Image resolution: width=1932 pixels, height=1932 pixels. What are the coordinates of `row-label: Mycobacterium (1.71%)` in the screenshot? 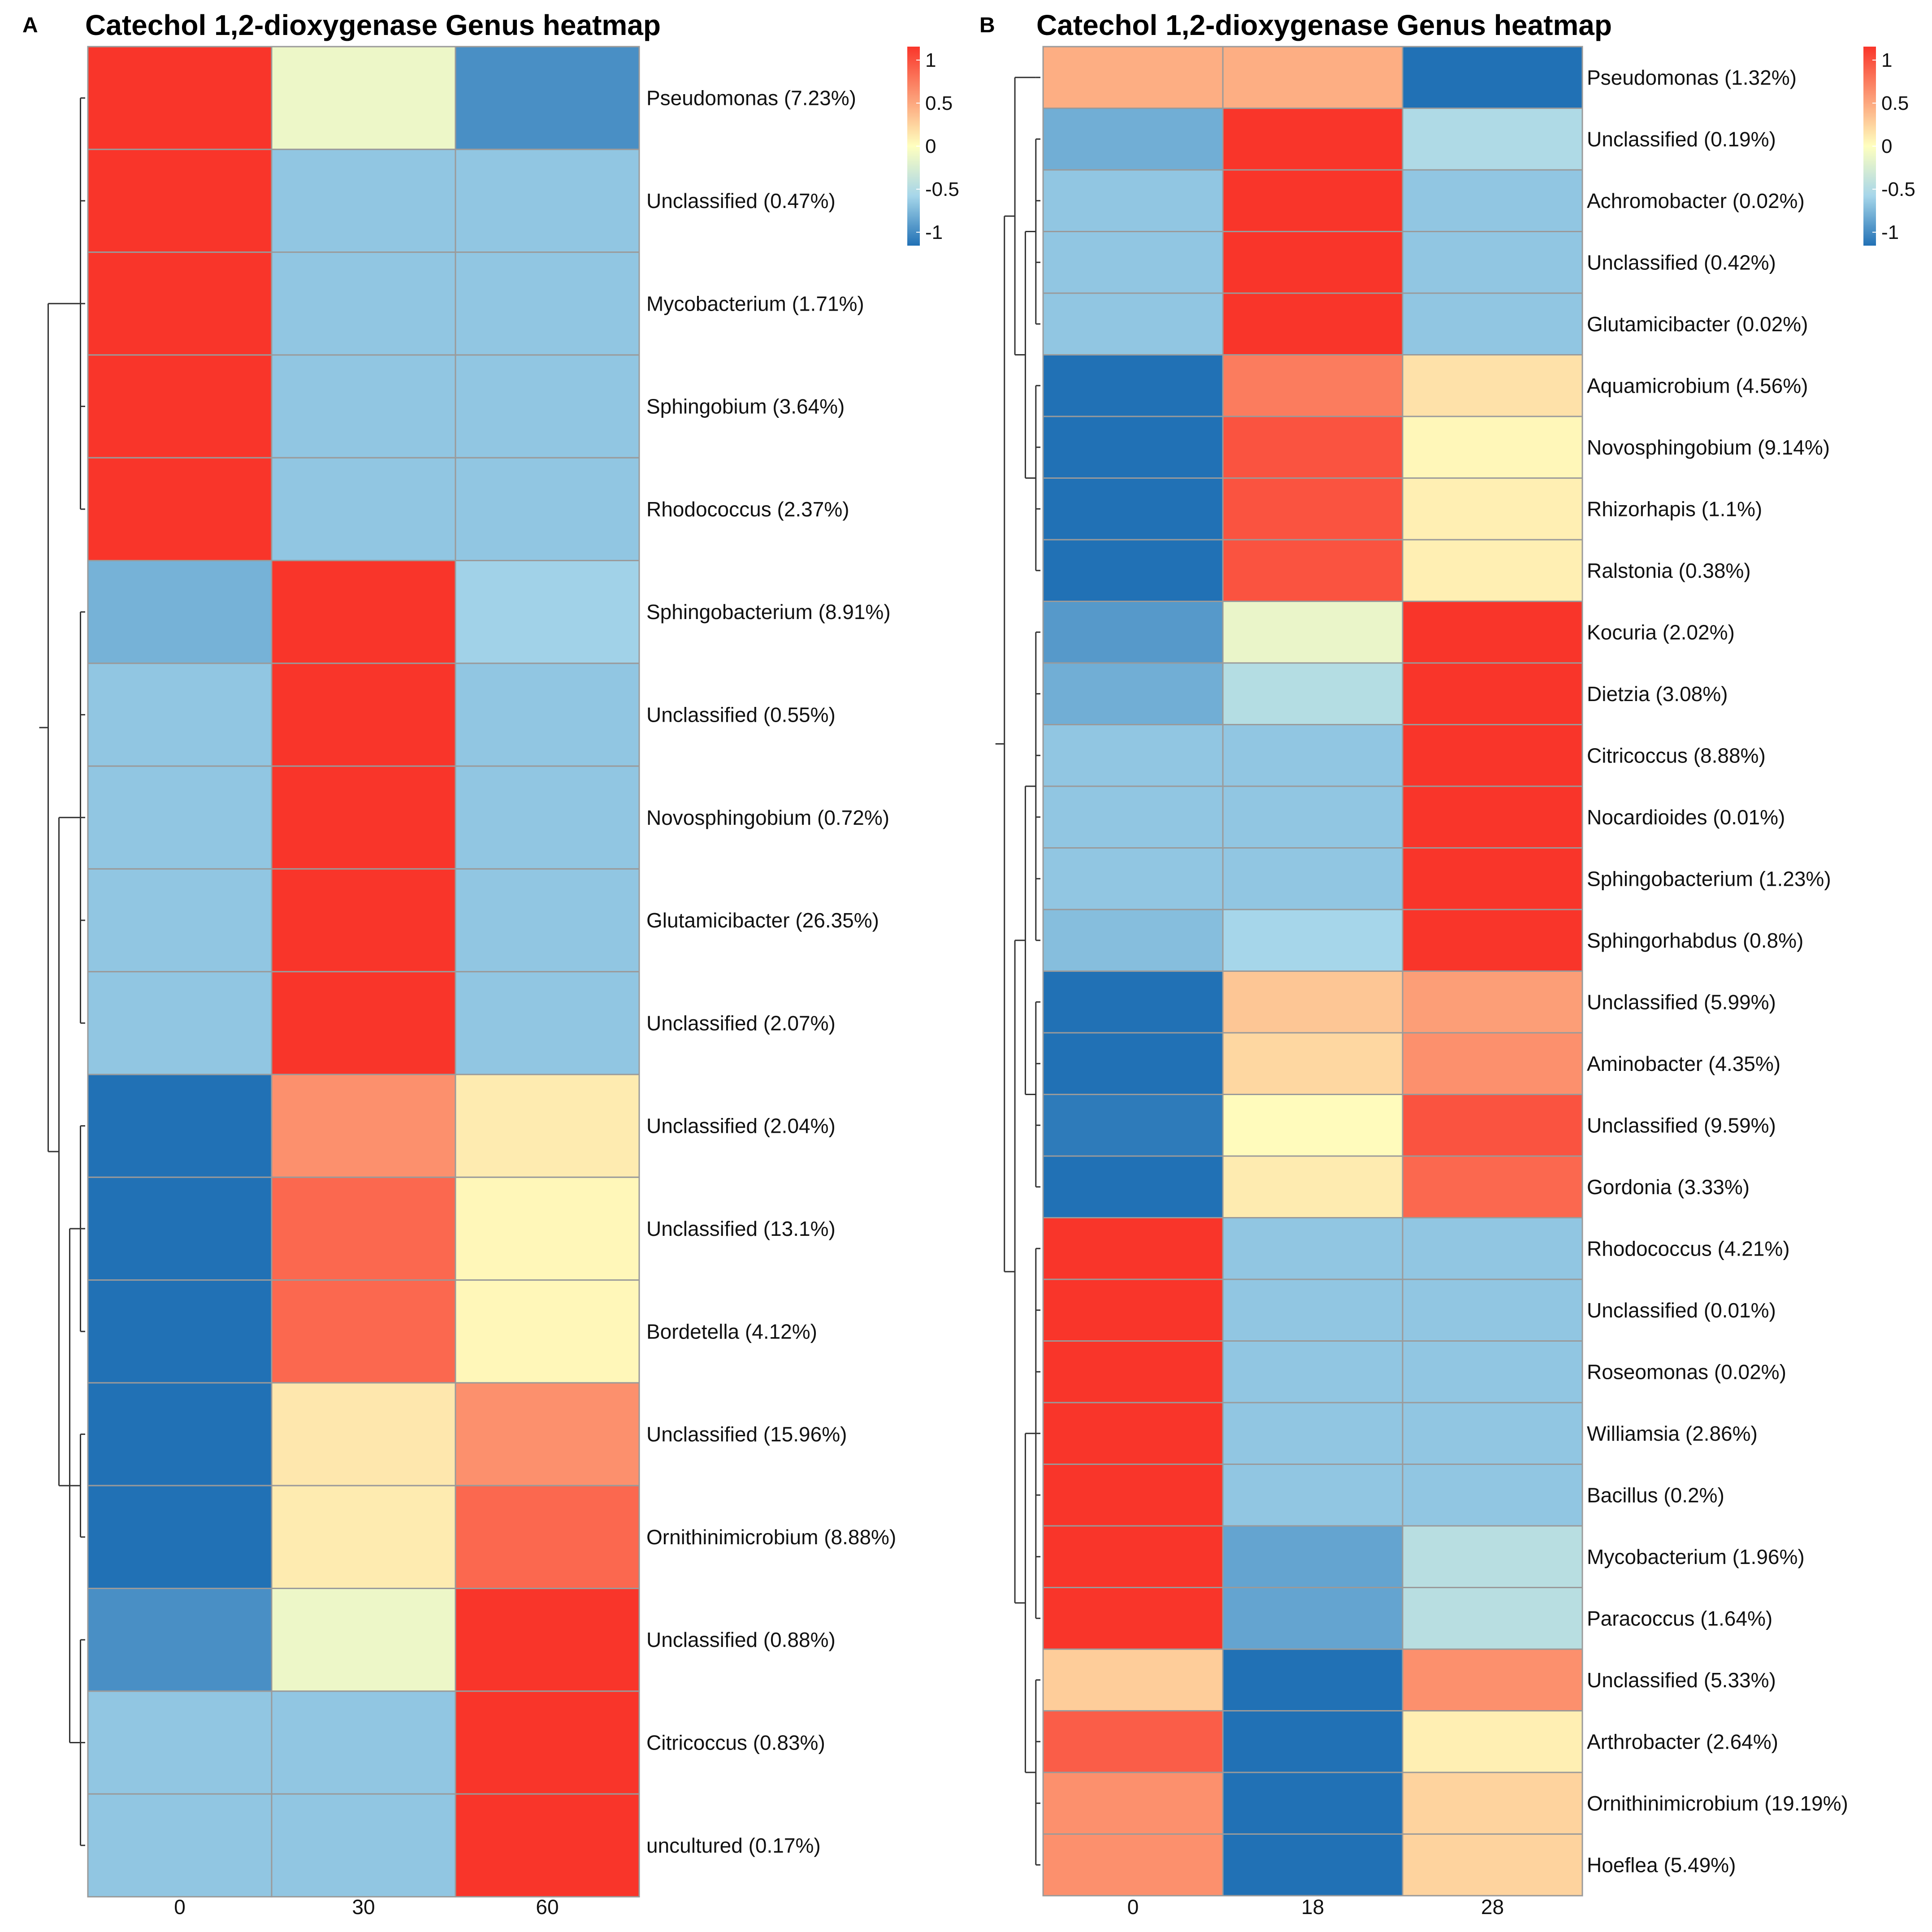 It's located at (755, 303).